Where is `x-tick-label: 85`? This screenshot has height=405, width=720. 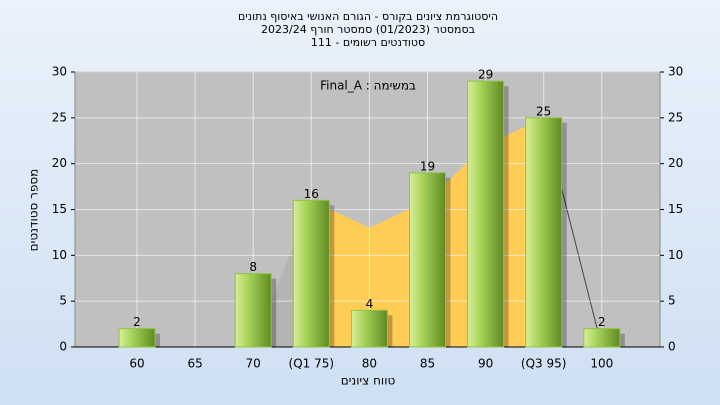
x-tick-label: 85 is located at coordinates (427, 364).